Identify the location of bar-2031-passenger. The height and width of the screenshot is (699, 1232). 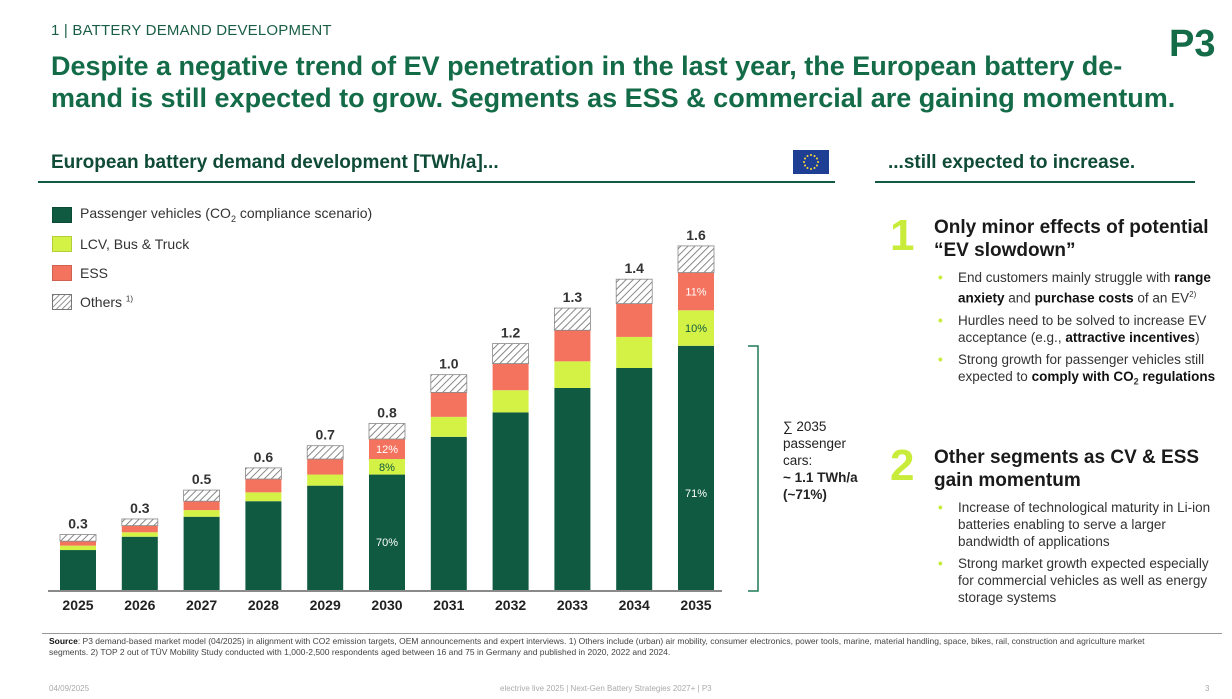
(448, 513).